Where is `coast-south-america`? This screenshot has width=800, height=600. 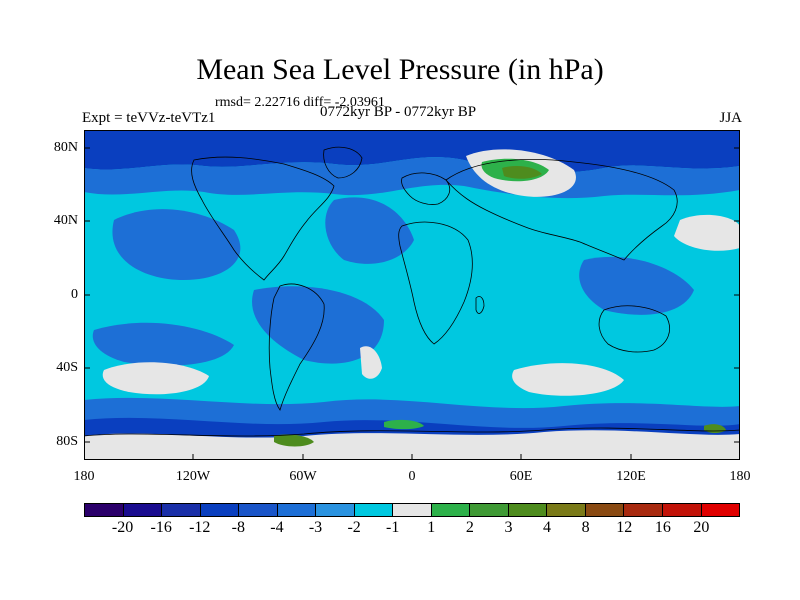 coast-south-america is located at coordinates (296, 347).